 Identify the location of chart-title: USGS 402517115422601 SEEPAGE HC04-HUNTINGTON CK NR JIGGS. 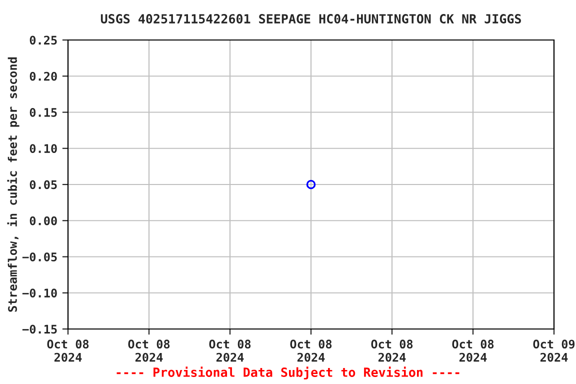
(310, 19).